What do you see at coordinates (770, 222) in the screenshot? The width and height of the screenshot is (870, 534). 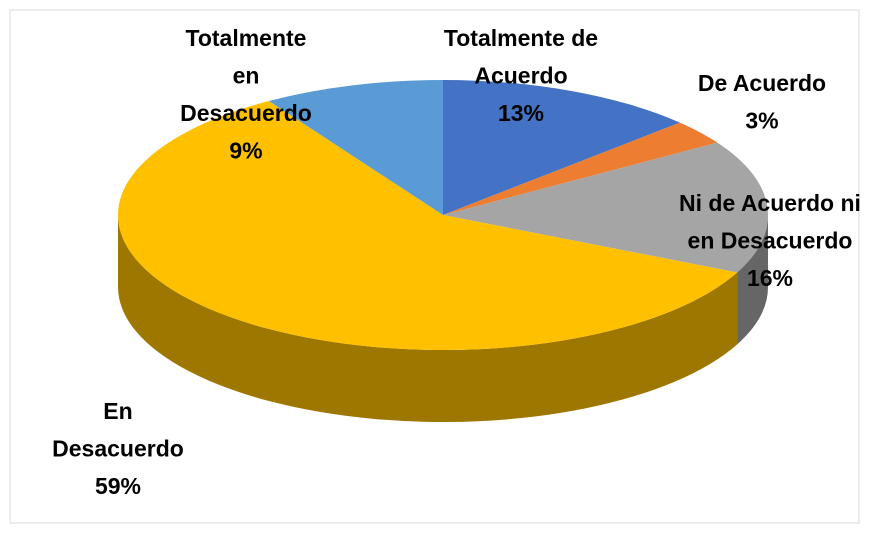 I see `data-label-category: Ni de Acuerdo ni en Desacuerdo` at bounding box center [770, 222].